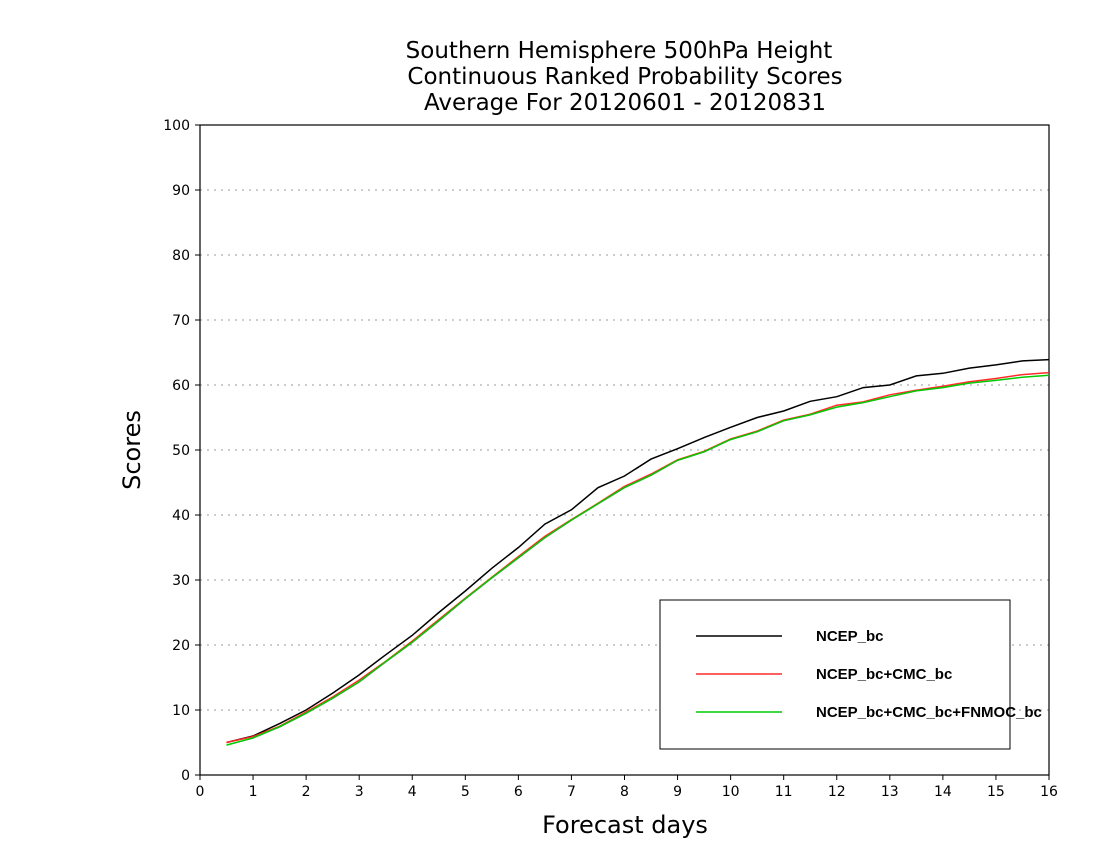  What do you see at coordinates (837, 792) in the screenshot?
I see `x-tick-label: 12` at bounding box center [837, 792].